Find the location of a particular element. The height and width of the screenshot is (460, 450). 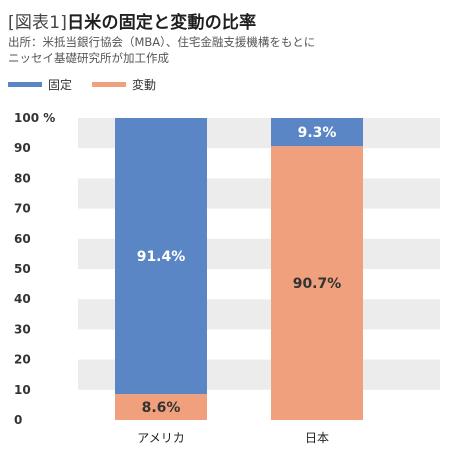

y-tick-label: 80 is located at coordinates (22, 178).